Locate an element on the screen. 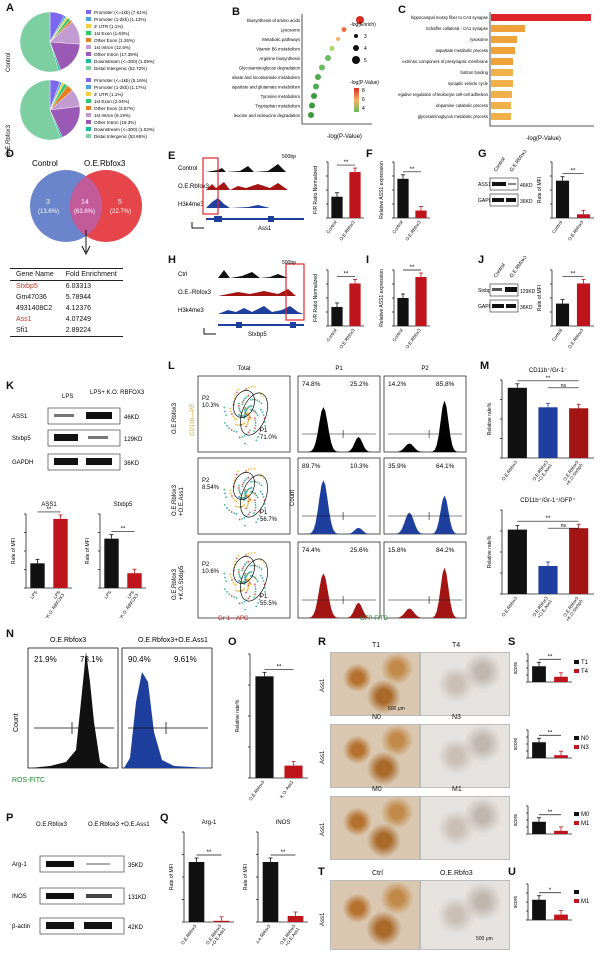 This screenshot has width=600, height=955. gate-label: 56.7% is located at coordinates (269, 520).